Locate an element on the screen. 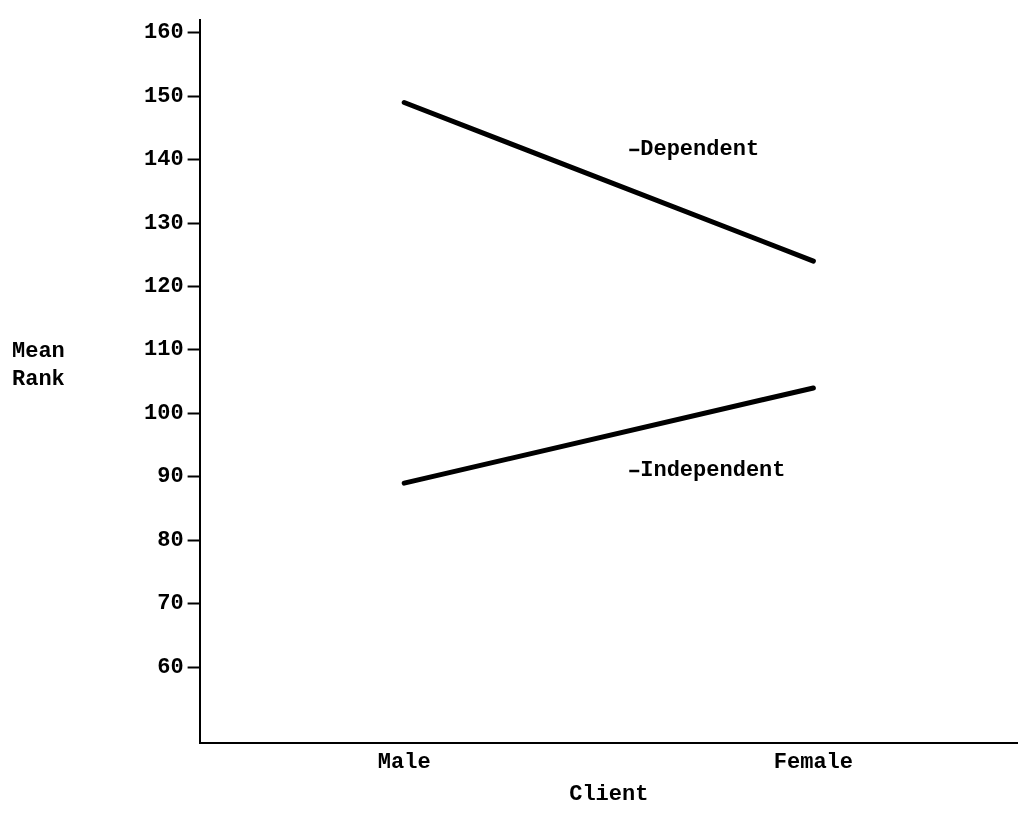 The height and width of the screenshot is (818, 1018). y-axis-title: Mean Rank is located at coordinates (38, 366).